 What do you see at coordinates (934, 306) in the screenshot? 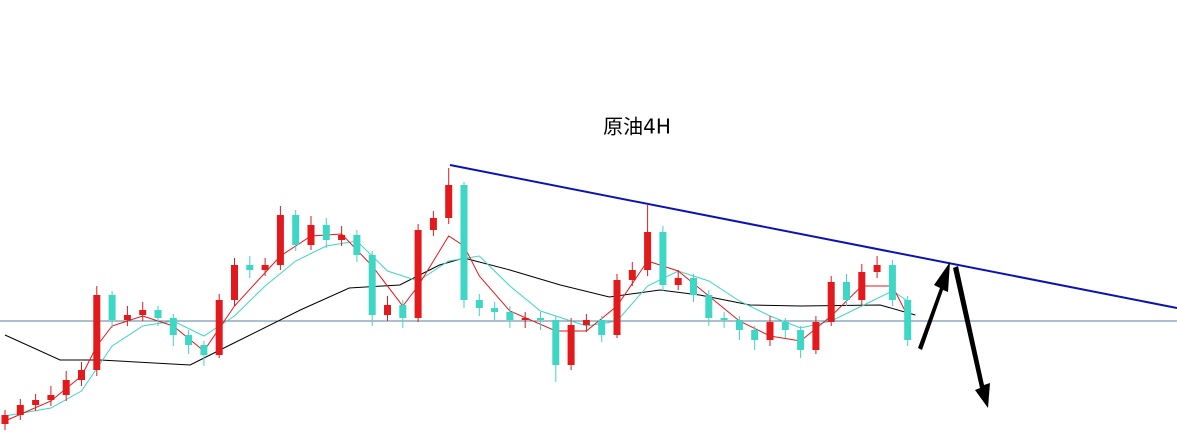
I see `up-arrow` at bounding box center [934, 306].